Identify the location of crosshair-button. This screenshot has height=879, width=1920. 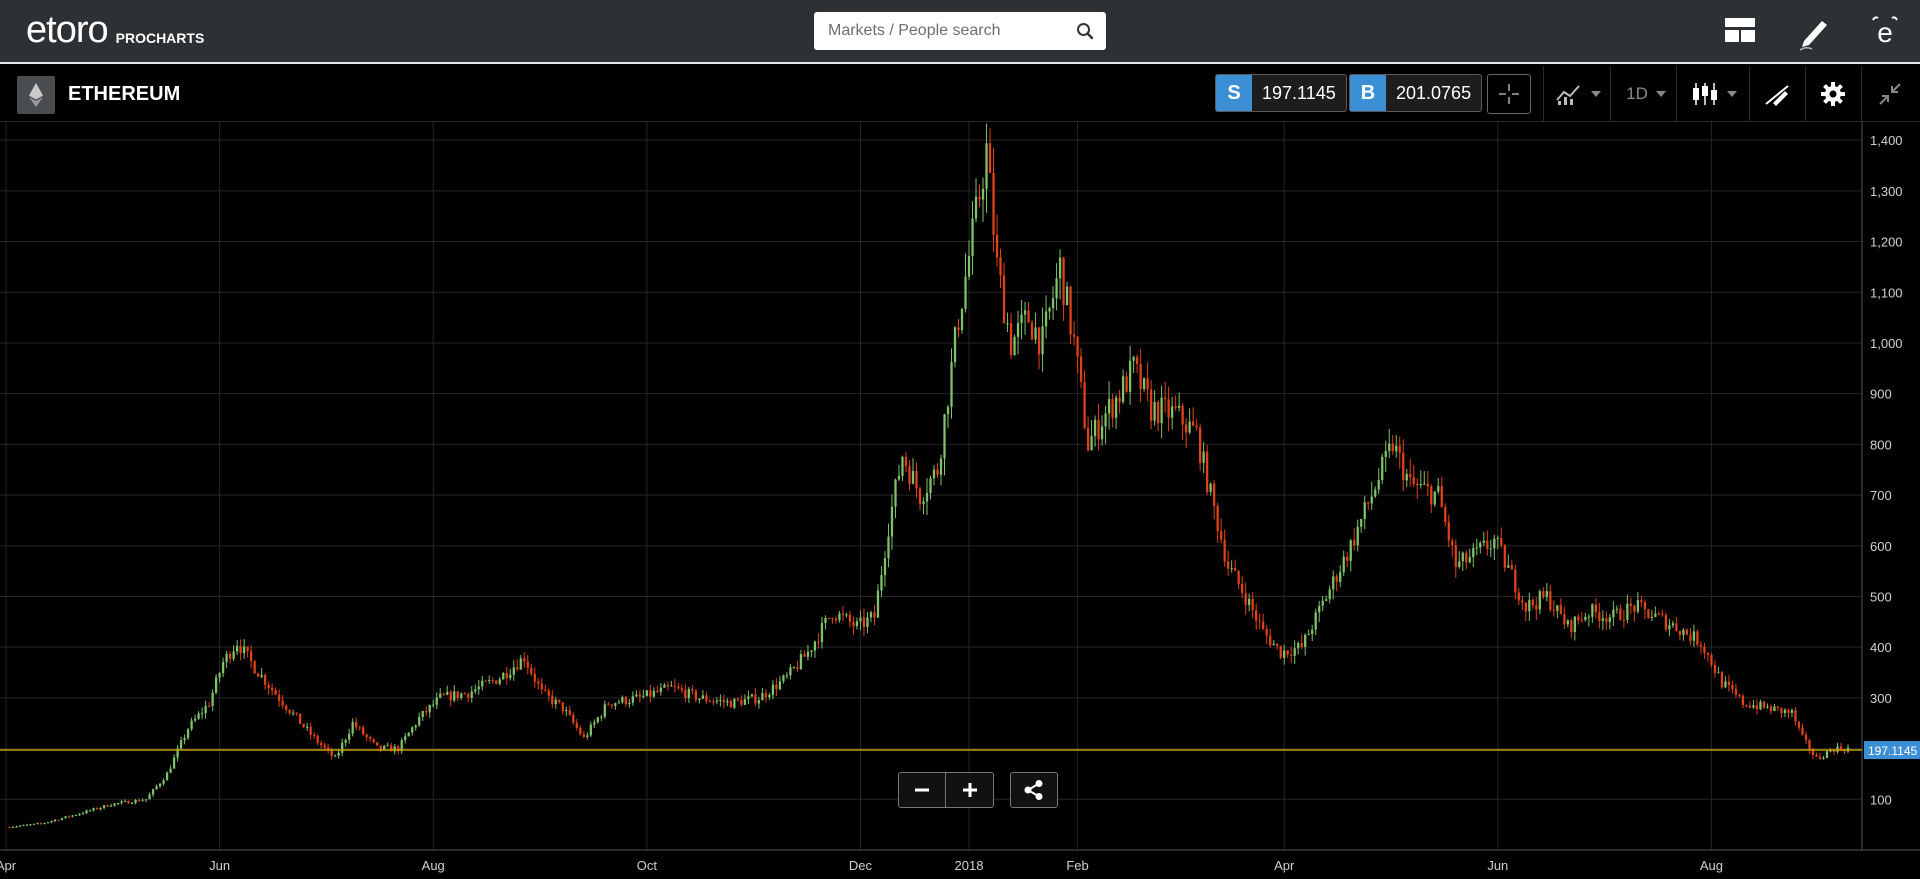
(1509, 94).